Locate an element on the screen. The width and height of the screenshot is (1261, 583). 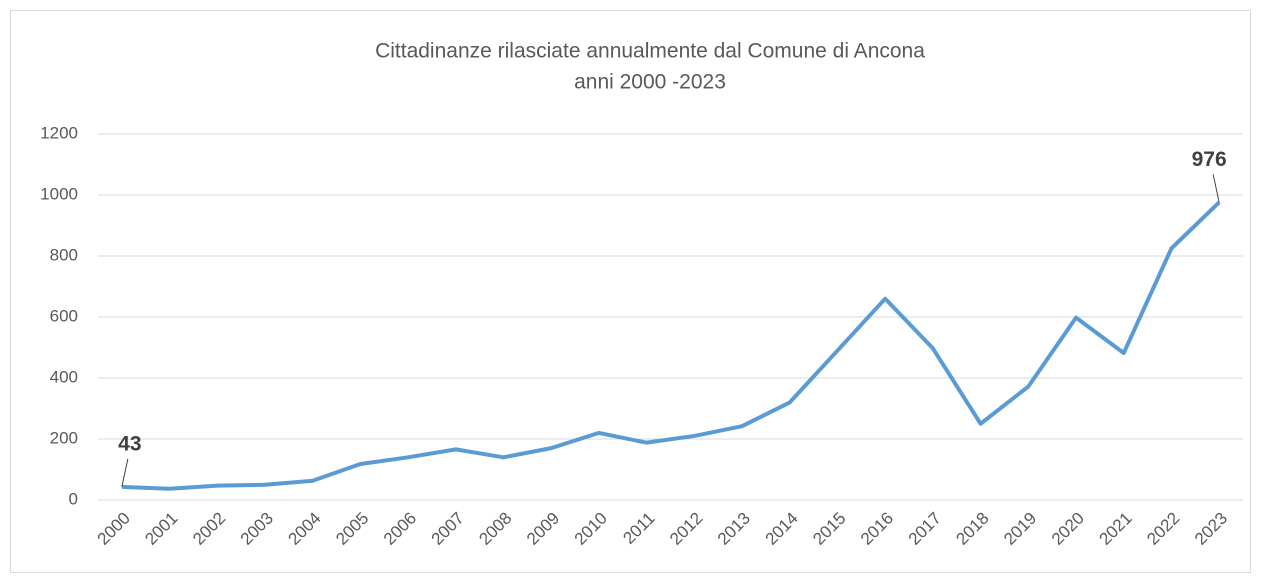
y-tick-label: 400 is located at coordinates (64, 376).